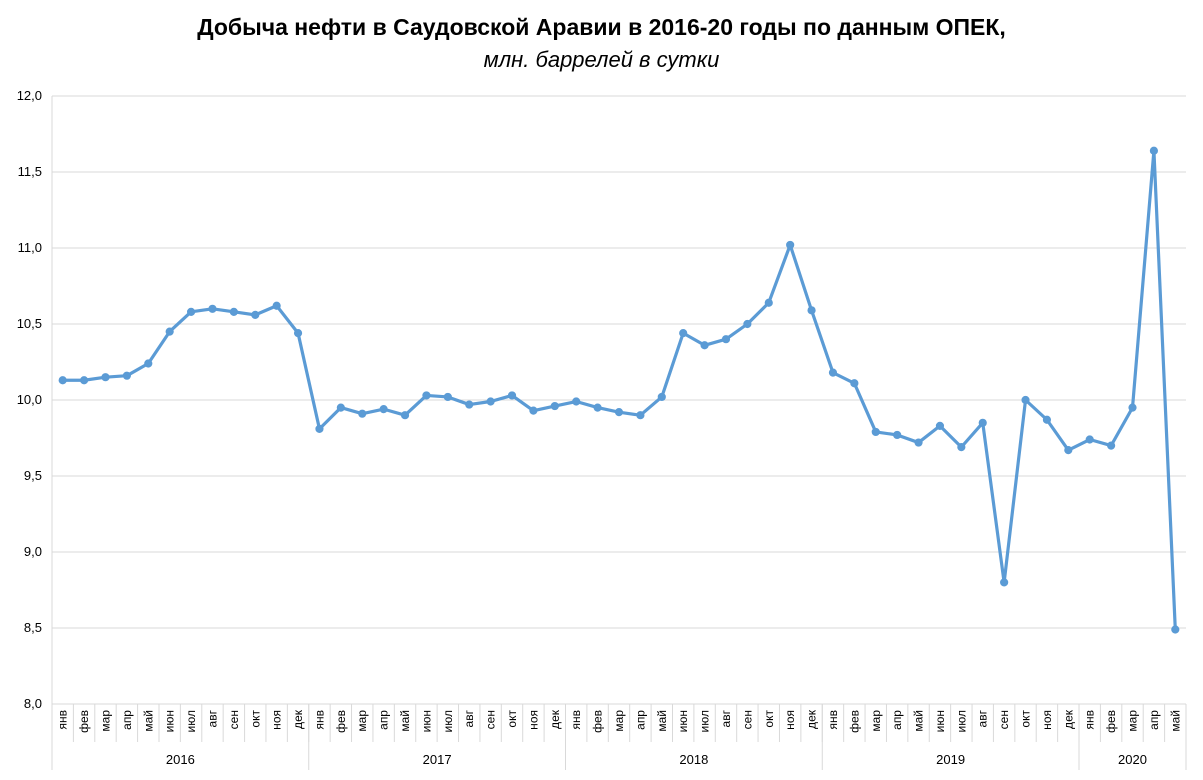 This screenshot has width=1203, height=780. What do you see at coordinates (30, 247) in the screenshot?
I see `y-tick-label: 11,0` at bounding box center [30, 247].